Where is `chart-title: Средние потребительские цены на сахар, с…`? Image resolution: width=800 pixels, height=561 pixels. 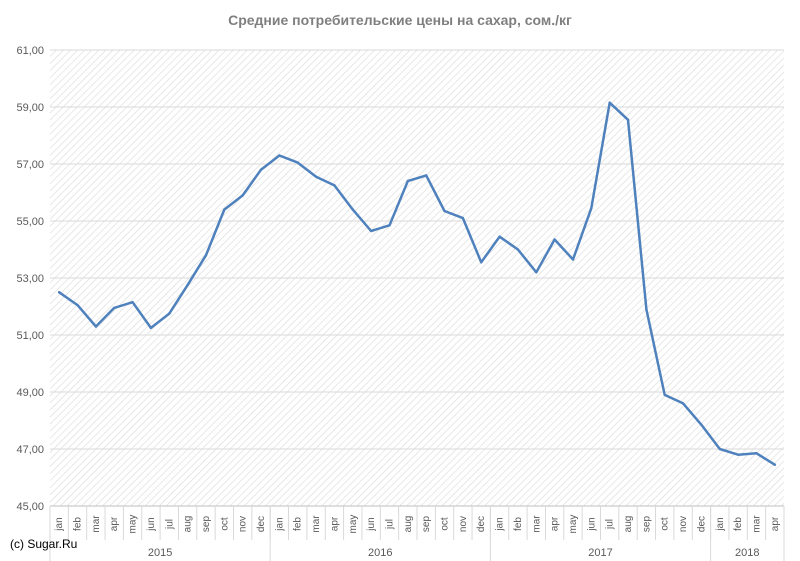 chart-title: Средние потребительские цены на сахар, с… is located at coordinates (400, 20).